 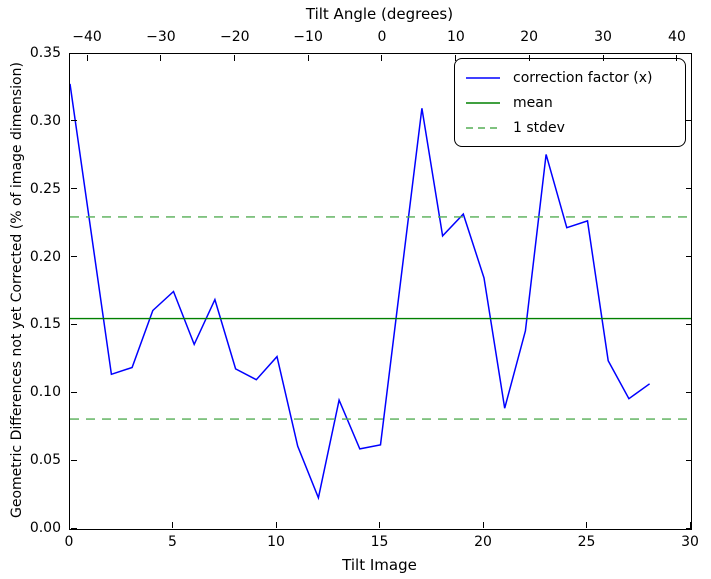 I want to click on legend-item-mean: mean, so click(x=570, y=102).